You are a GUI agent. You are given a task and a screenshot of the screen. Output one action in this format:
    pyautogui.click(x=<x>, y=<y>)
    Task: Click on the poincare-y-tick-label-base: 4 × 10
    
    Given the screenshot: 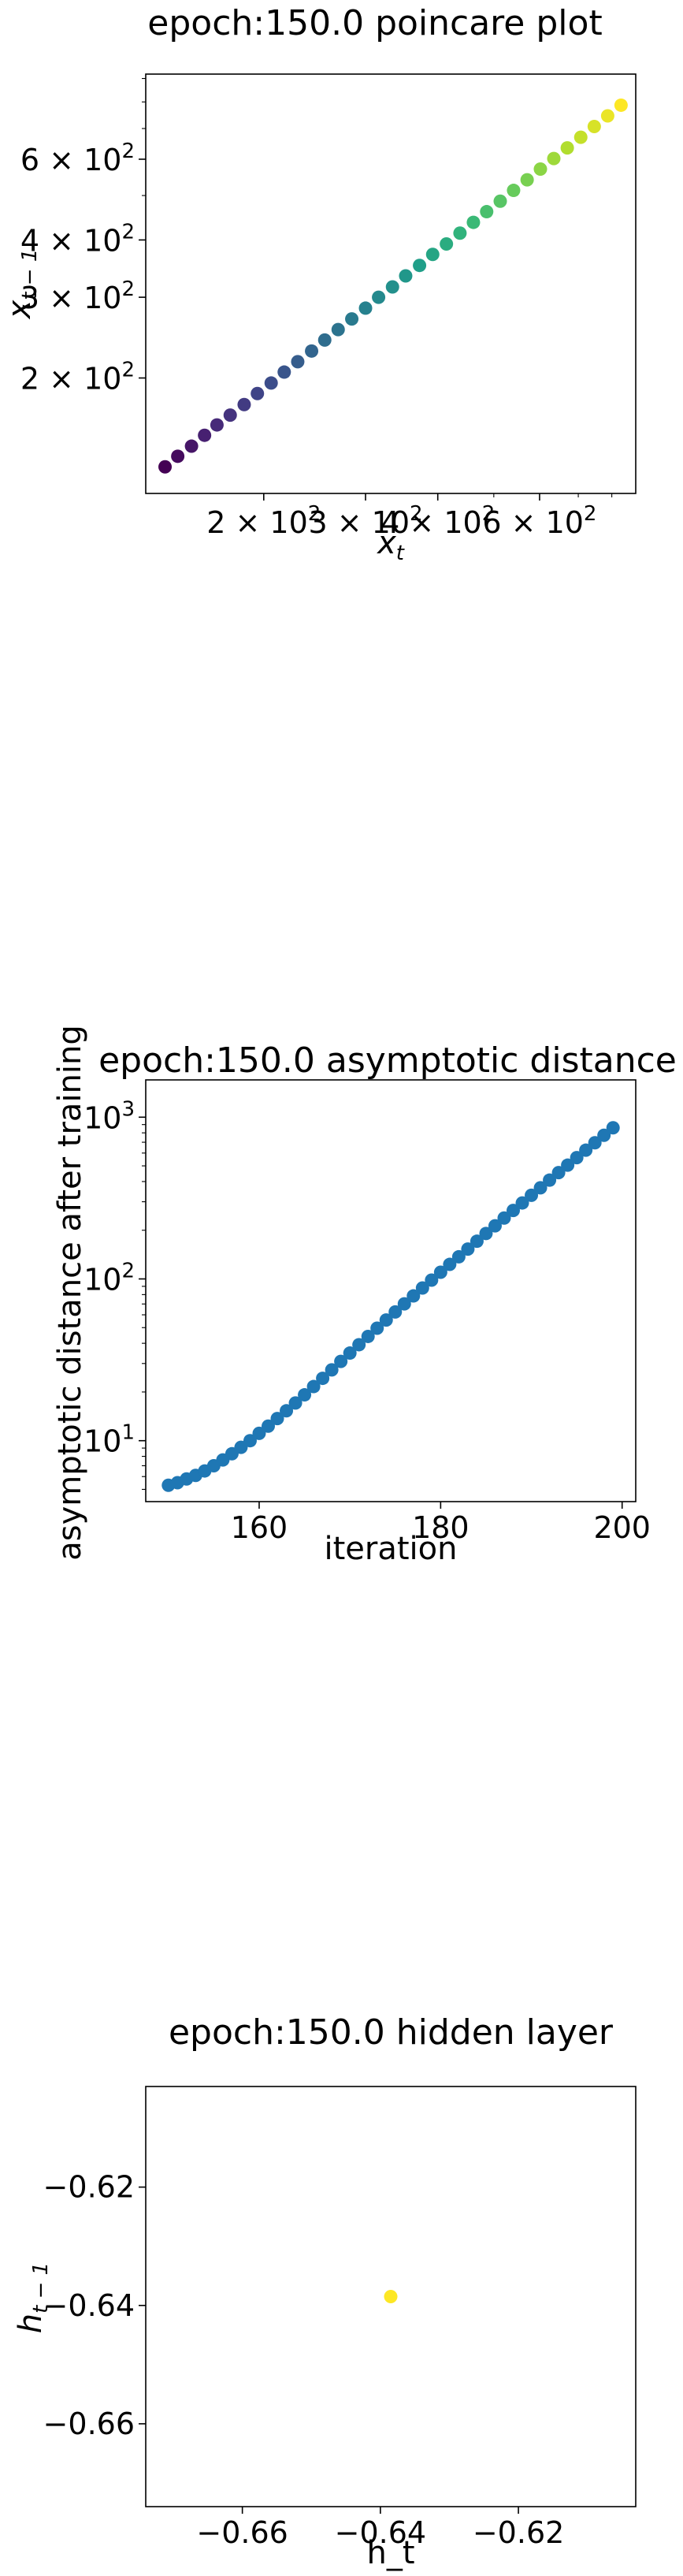 What is the action you would take?
    pyautogui.click(x=71, y=240)
    